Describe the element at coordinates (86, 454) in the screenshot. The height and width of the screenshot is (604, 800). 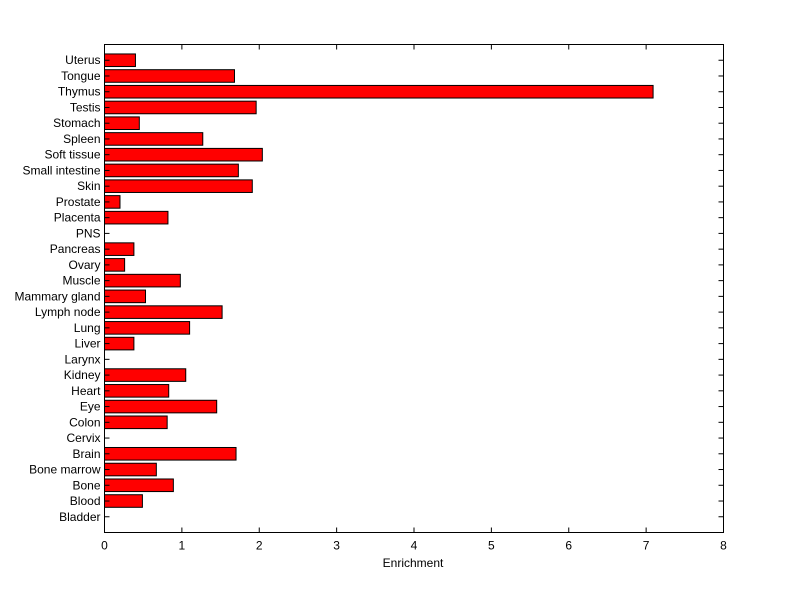
I see `y-tick-label: Brain` at that location.